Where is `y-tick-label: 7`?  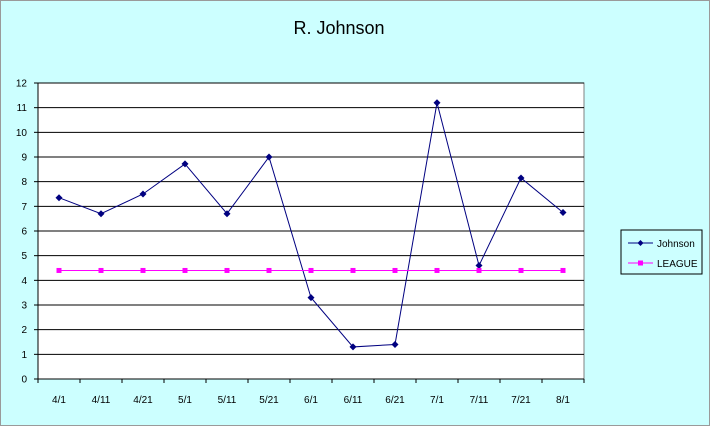 y-tick-label: 7 is located at coordinates (24, 207).